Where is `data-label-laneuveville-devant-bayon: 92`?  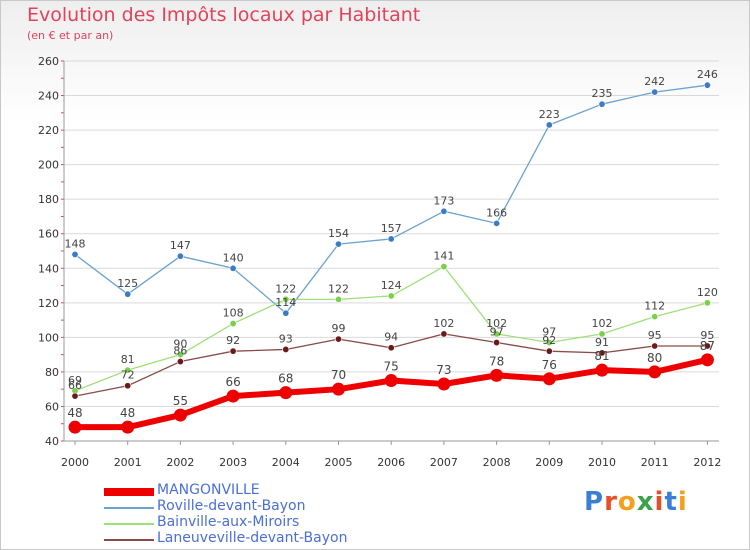
data-label-laneuveville-devant-bayon: 92 is located at coordinates (233, 340).